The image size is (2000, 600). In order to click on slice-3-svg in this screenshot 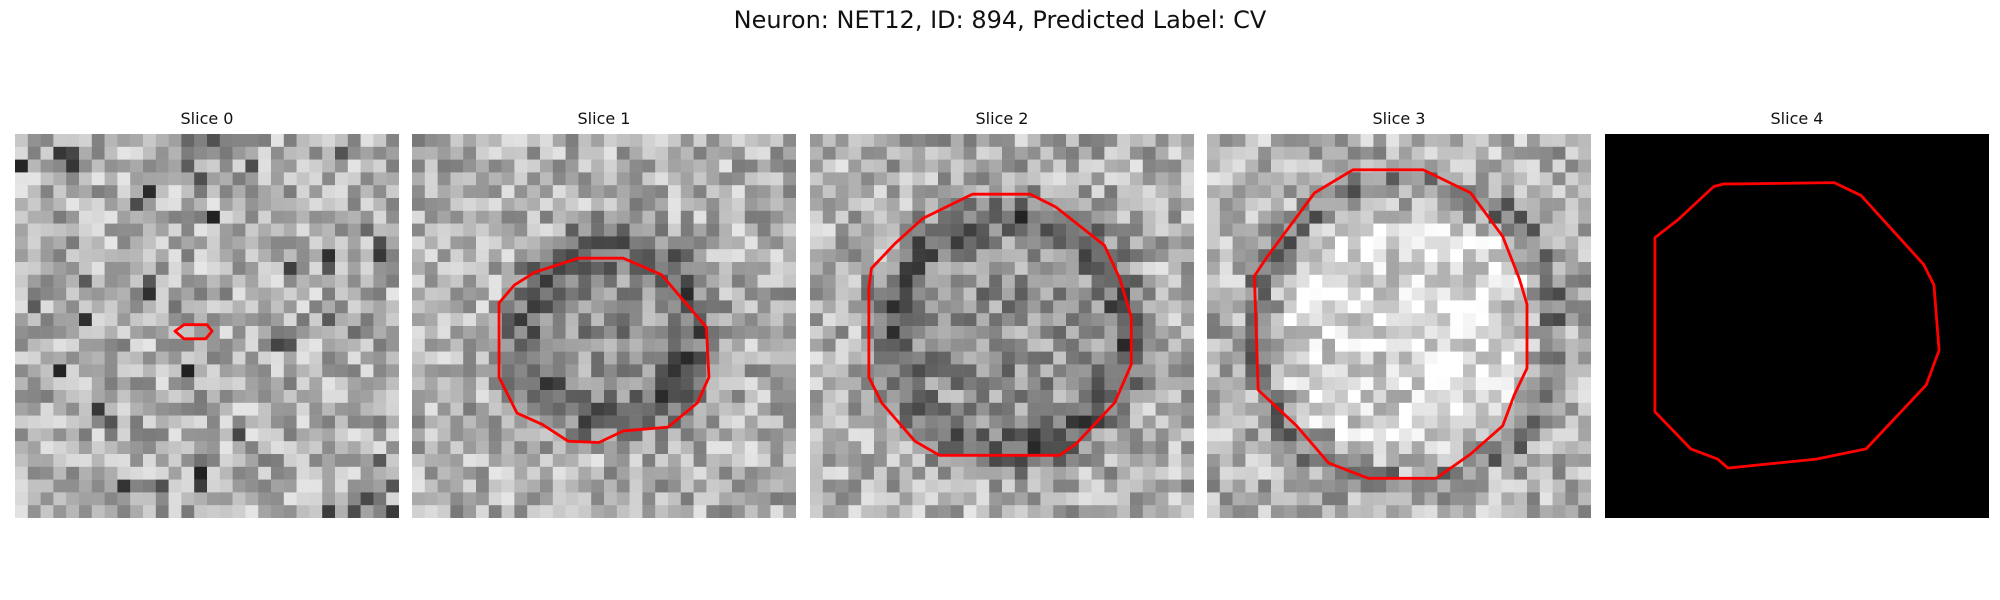, I will do `click(1399, 326)`.